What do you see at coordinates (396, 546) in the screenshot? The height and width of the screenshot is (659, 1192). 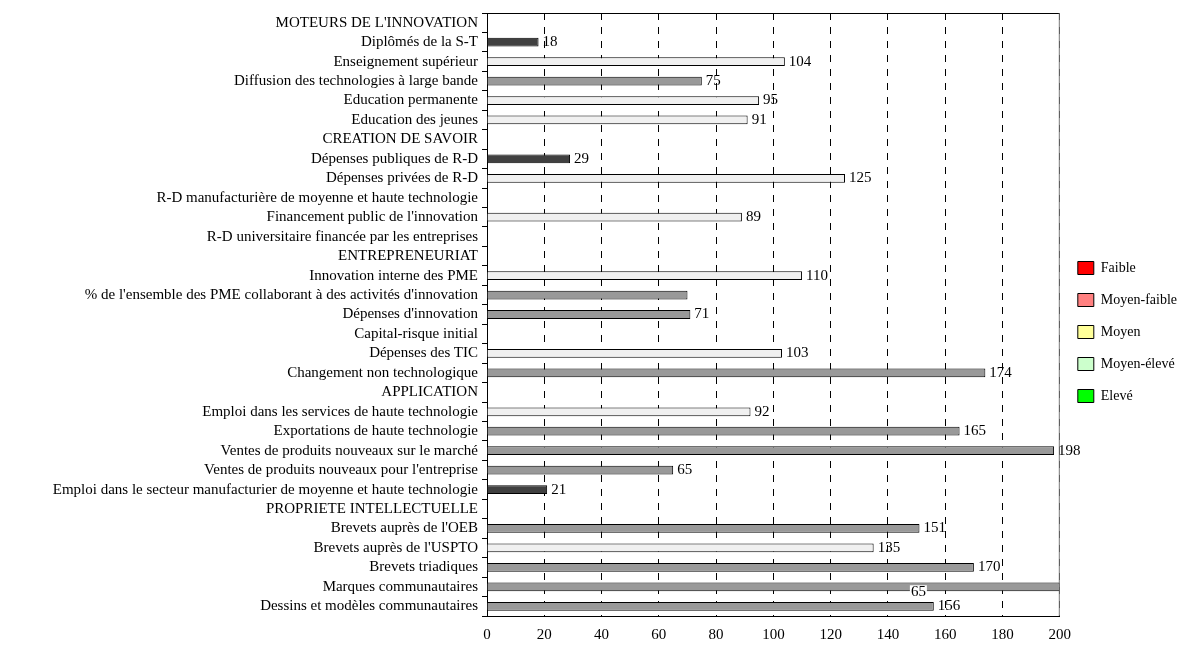 I see `y-tick-label: Brevets auprès de l'USPTO` at bounding box center [396, 546].